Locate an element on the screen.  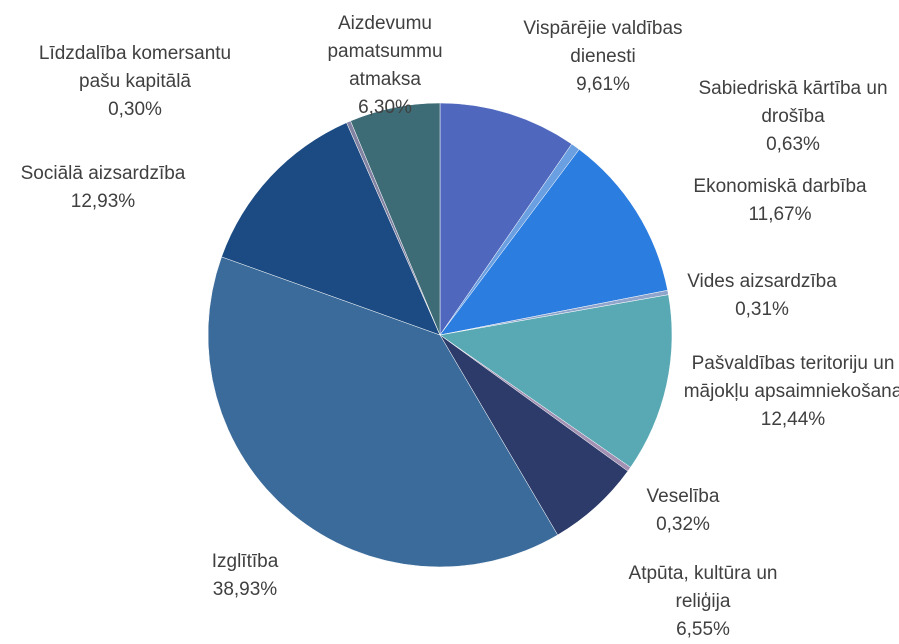
slice-label: Izglītība 38,93% is located at coordinates (245, 576).